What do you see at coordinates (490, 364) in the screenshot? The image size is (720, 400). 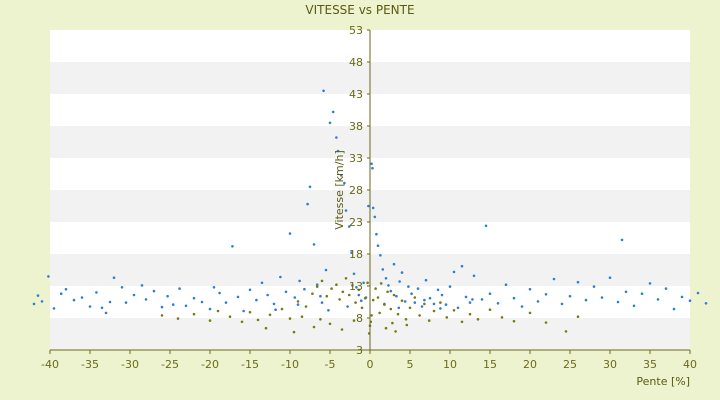 I see `x-tick-label: 15` at bounding box center [490, 364].